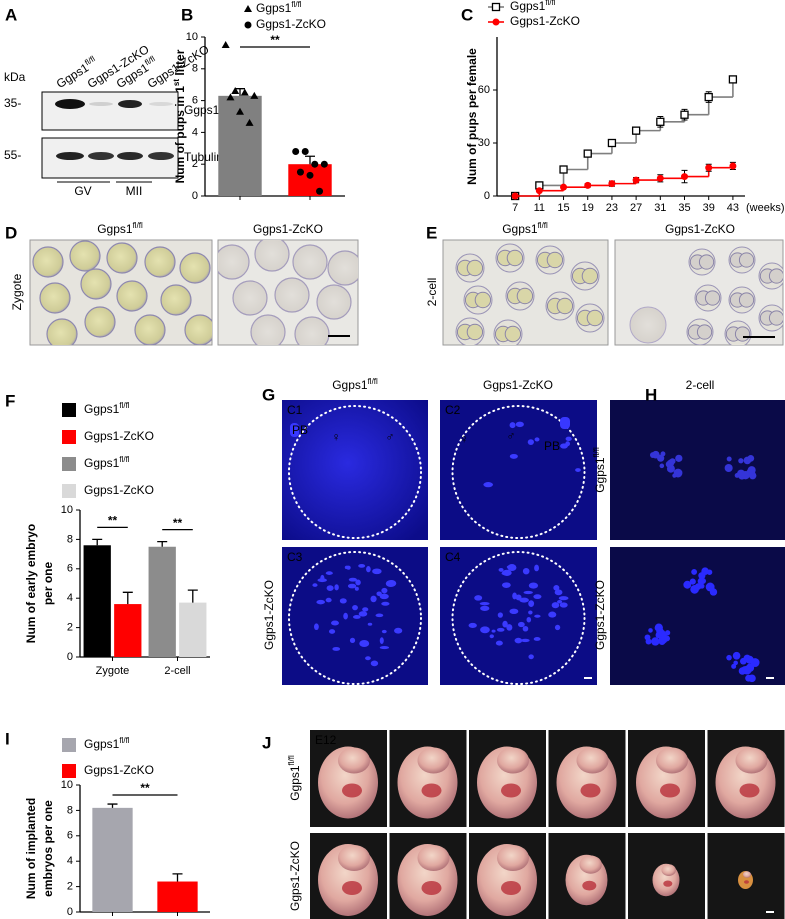 The height and width of the screenshot is (919, 785). I want to click on stage-label: GV, so click(82, 191).